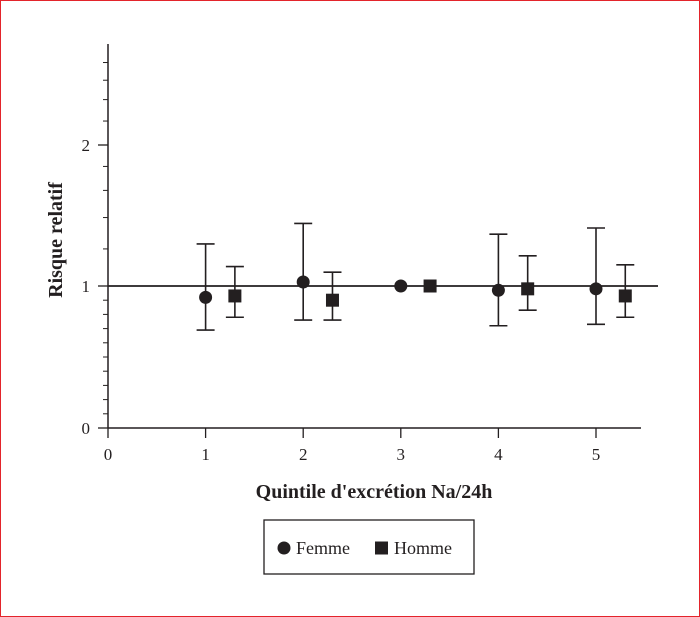 The width and height of the screenshot is (700, 617). What do you see at coordinates (401, 454) in the screenshot?
I see `x-tick-label: 3` at bounding box center [401, 454].